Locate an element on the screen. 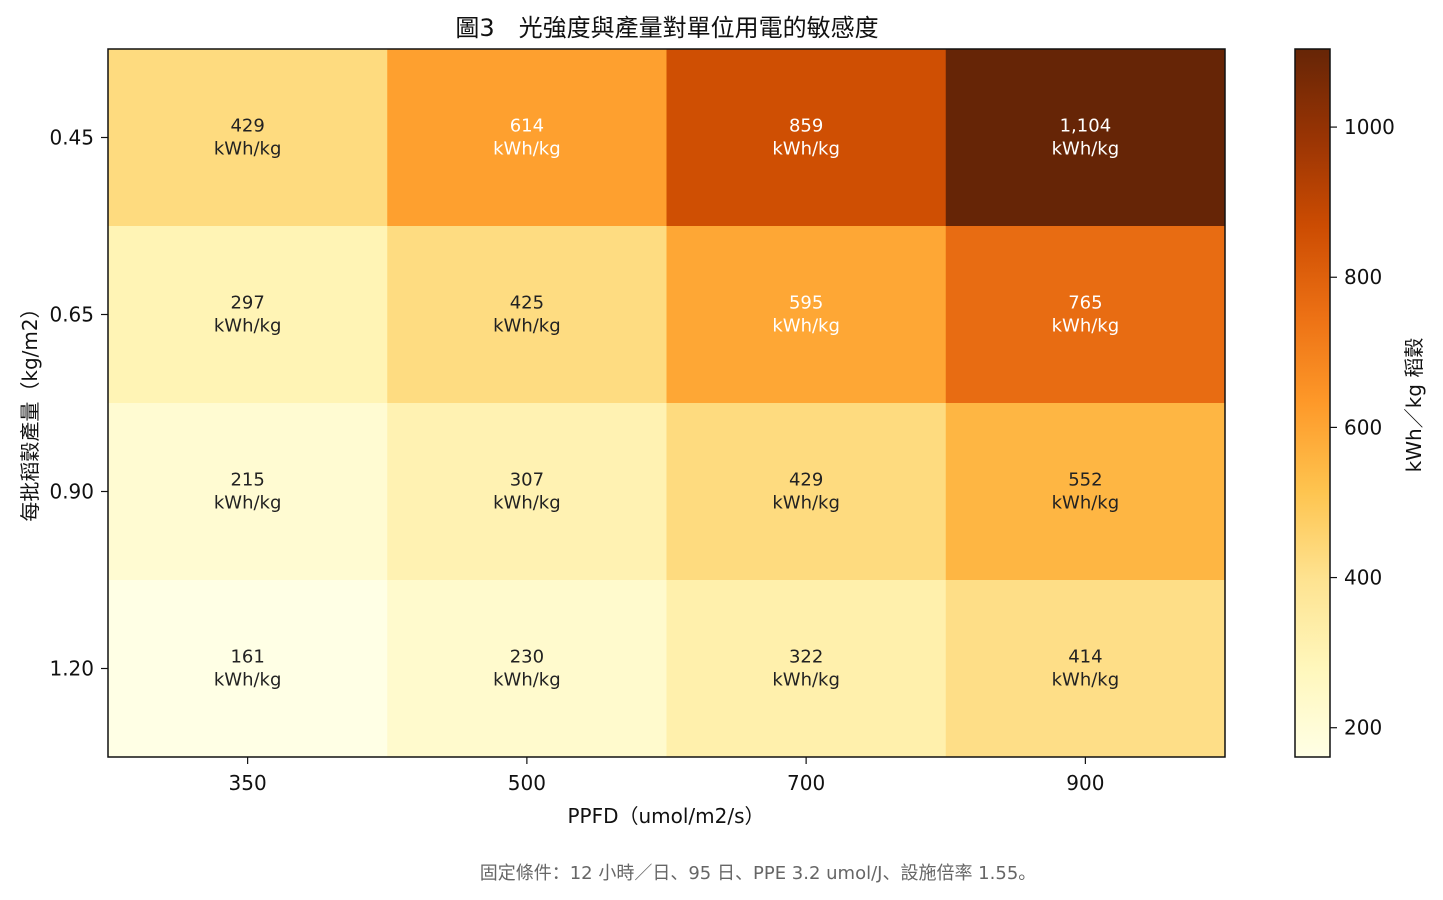 Image resolution: width=1443 pixels, height=900 pixels. cell-value-label: 1,104 kWh/kg is located at coordinates (1086, 138).